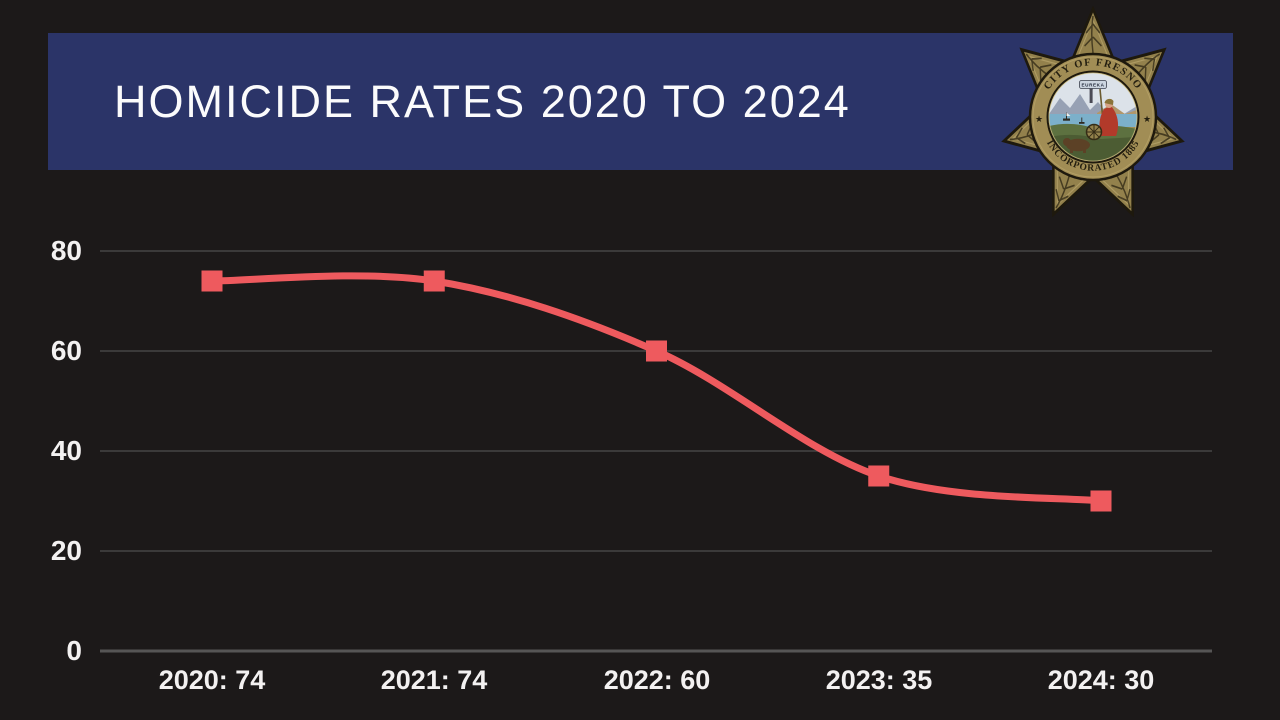  Describe the element at coordinates (1091, 96) in the screenshot. I see `scene-tower` at that location.